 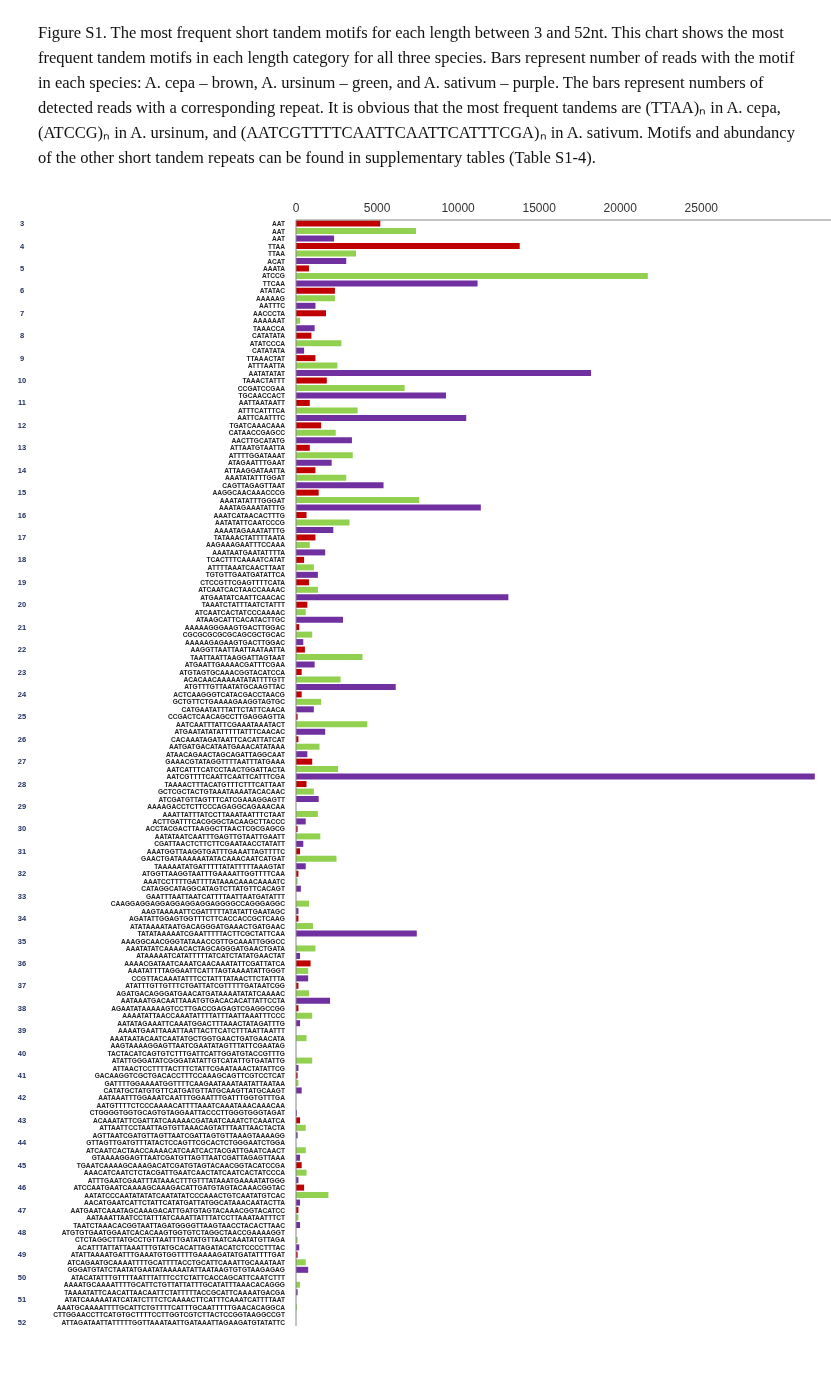 I want to click on x-tick-label: 15000, so click(x=539, y=208).